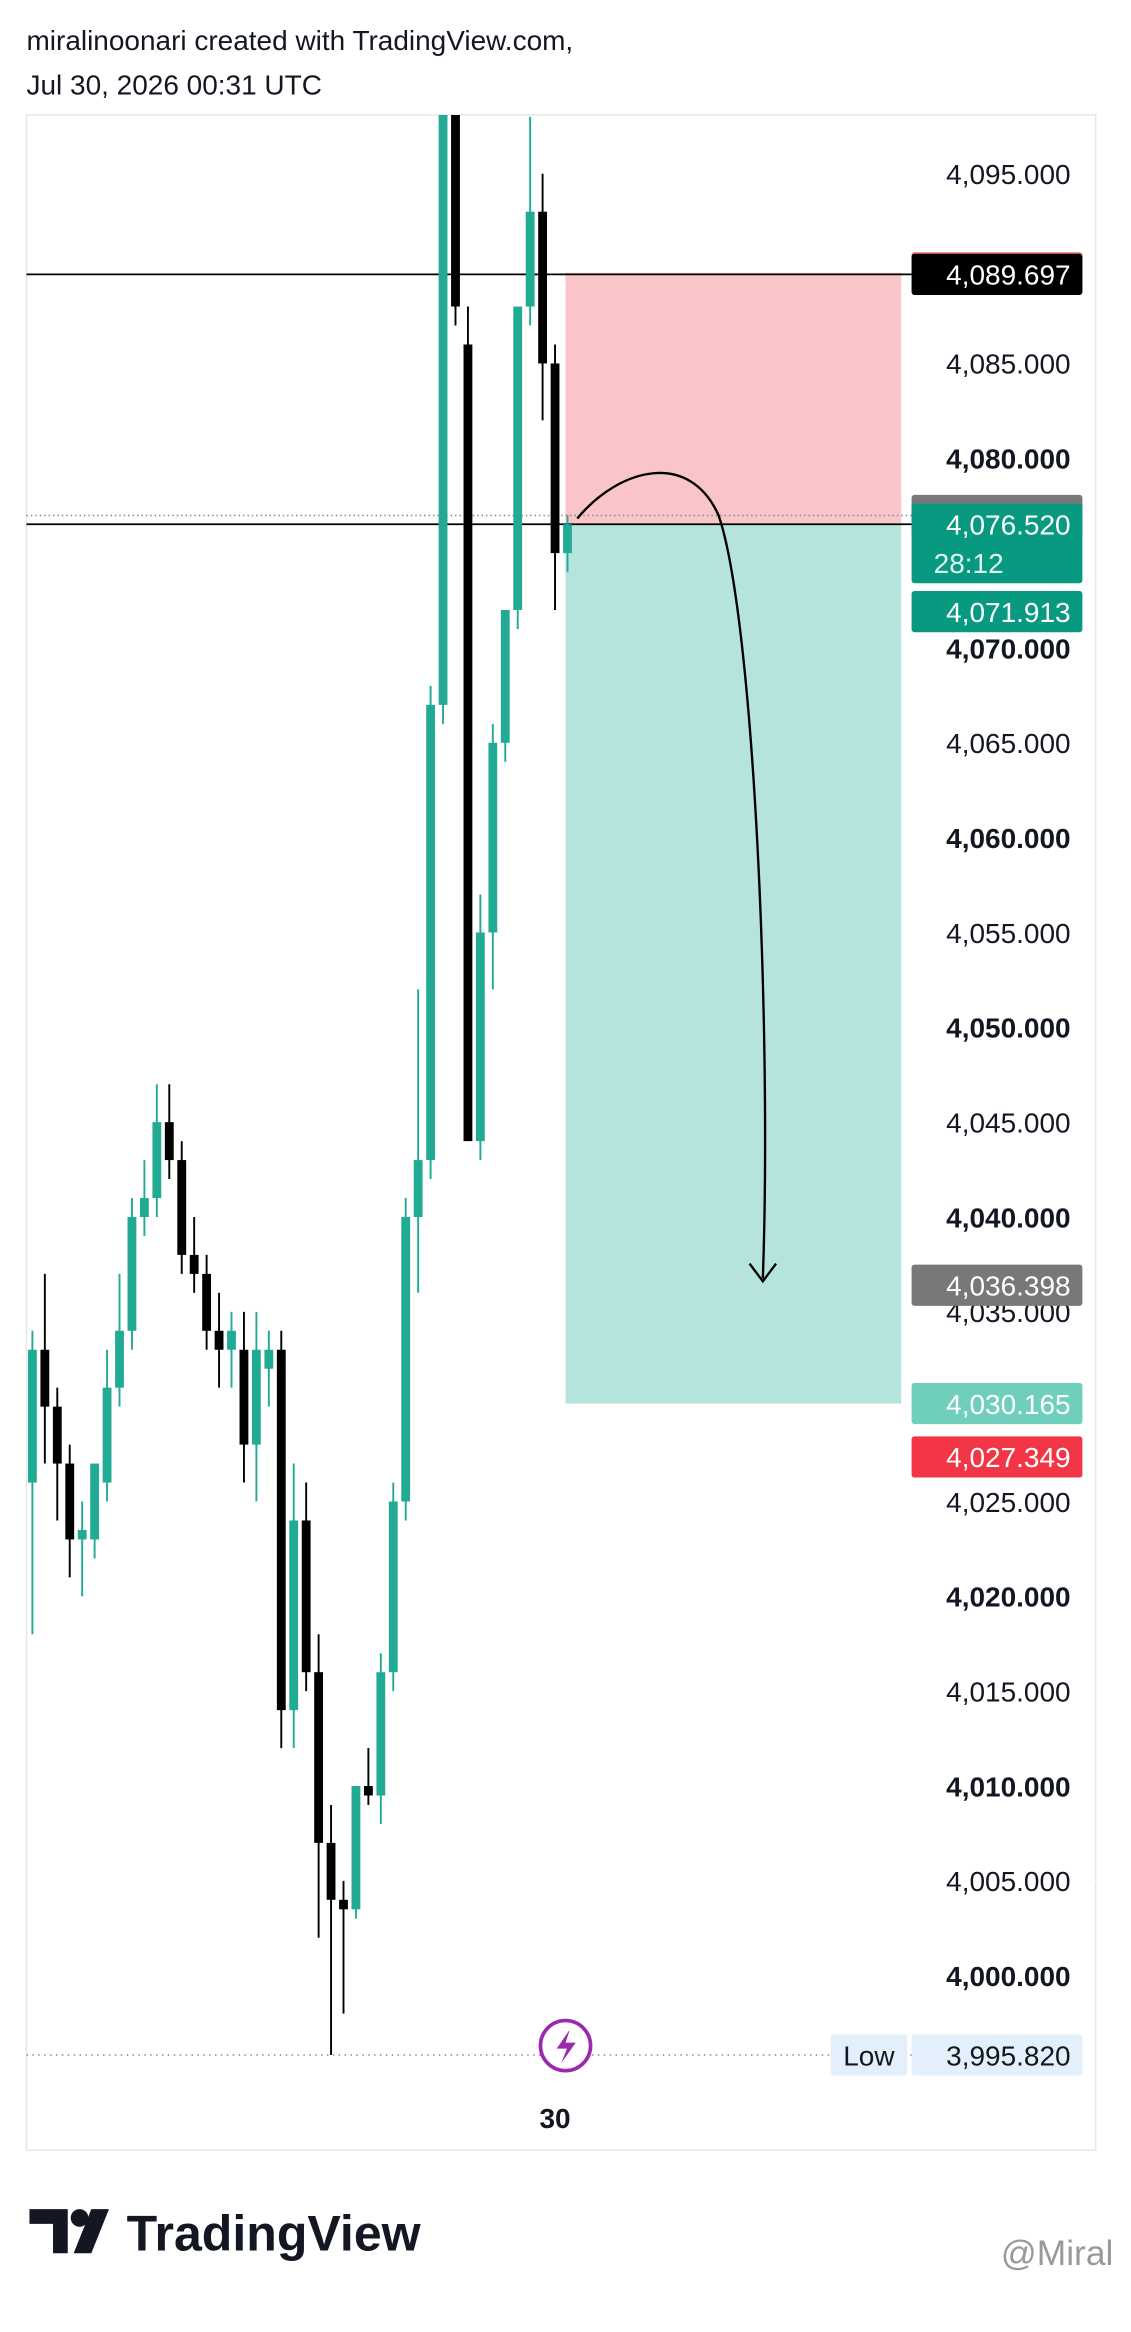  What do you see at coordinates (554, 2118) in the screenshot?
I see `x-tick-label: 30` at bounding box center [554, 2118].